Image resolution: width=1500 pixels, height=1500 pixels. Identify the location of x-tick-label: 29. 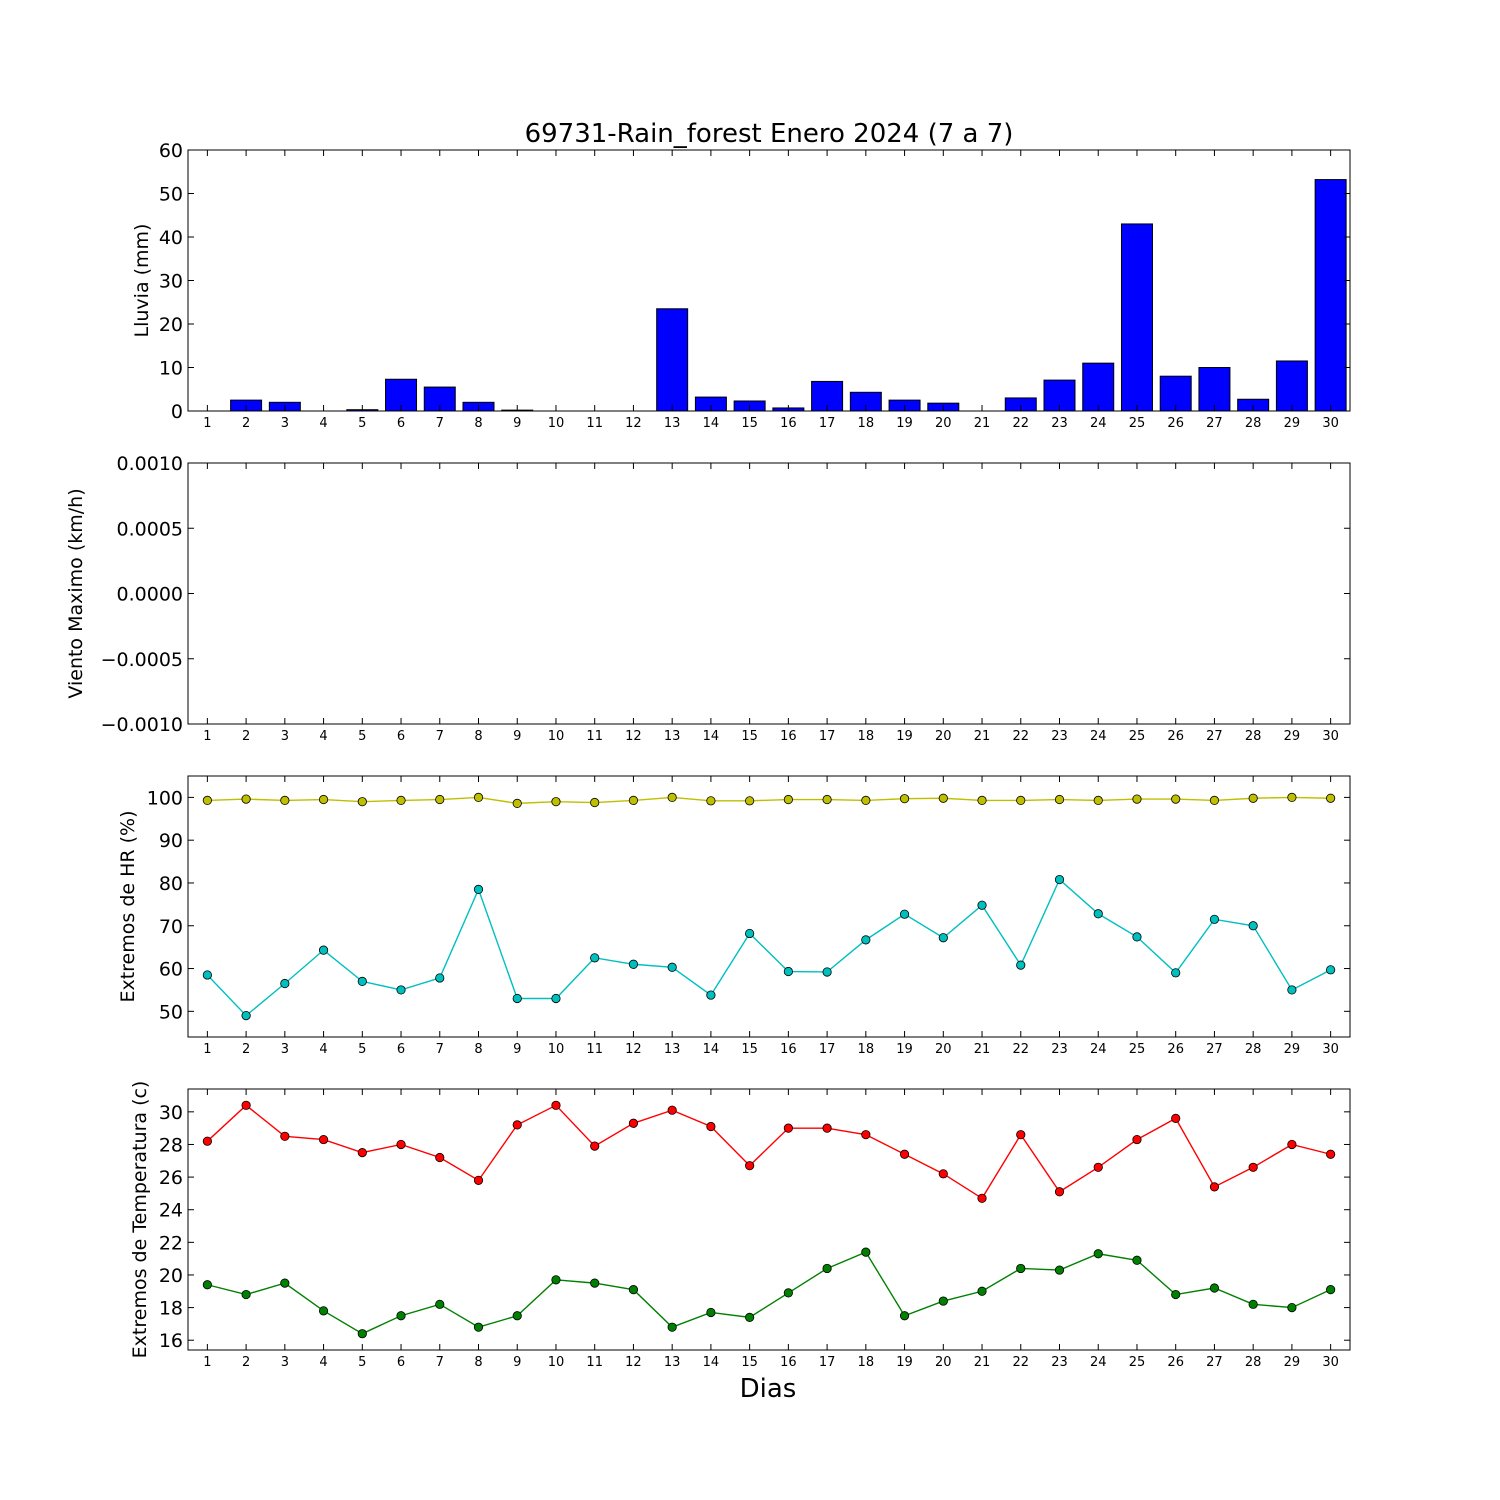
(1292, 1362).